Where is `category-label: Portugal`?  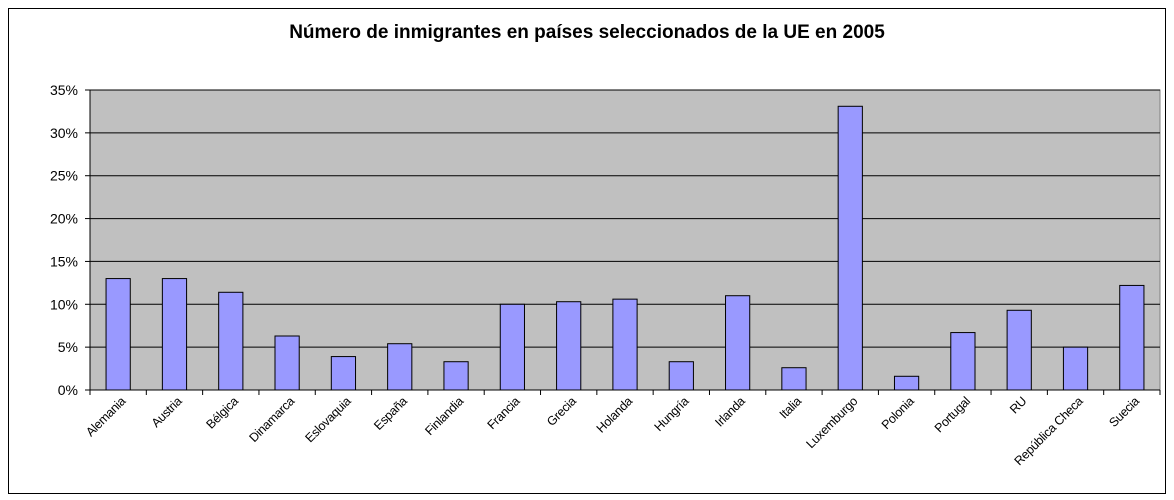
category-label: Portugal is located at coordinates (952, 414).